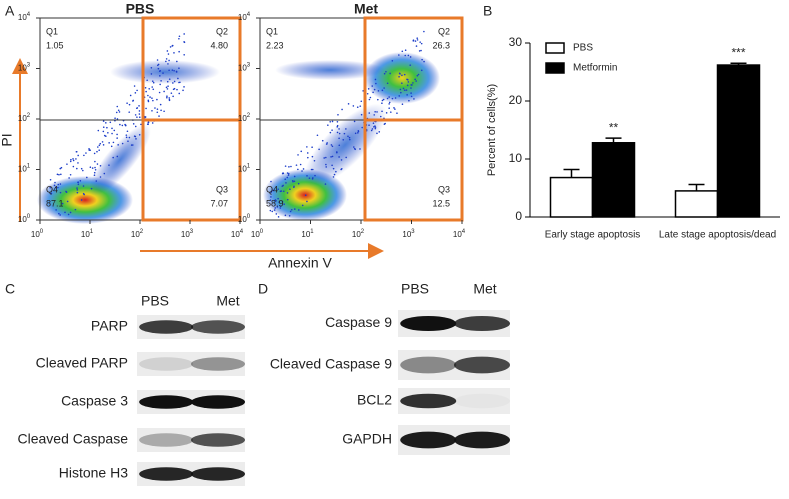 This screenshot has width=789, height=499. Describe the element at coordinates (307, 234) in the screenshot. I see `x-tick-label: 10¹` at that location.